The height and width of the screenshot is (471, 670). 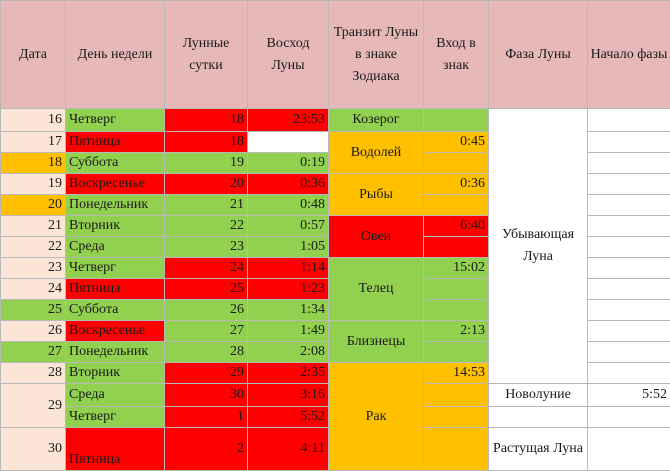 What do you see at coordinates (376, 195) in the screenshot?
I see `transit-sign-cell: Рыбы` at bounding box center [376, 195].